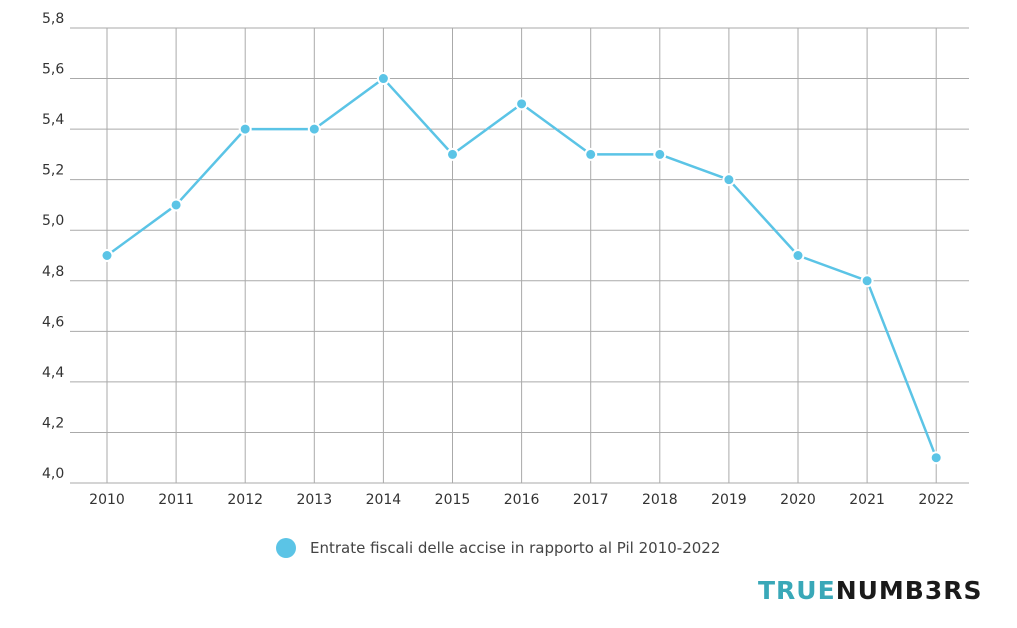 Image resolution: width=1017 pixels, height=628 pixels. Describe the element at coordinates (53, 322) in the screenshot. I see `y-tick-label: 4,6` at that location.